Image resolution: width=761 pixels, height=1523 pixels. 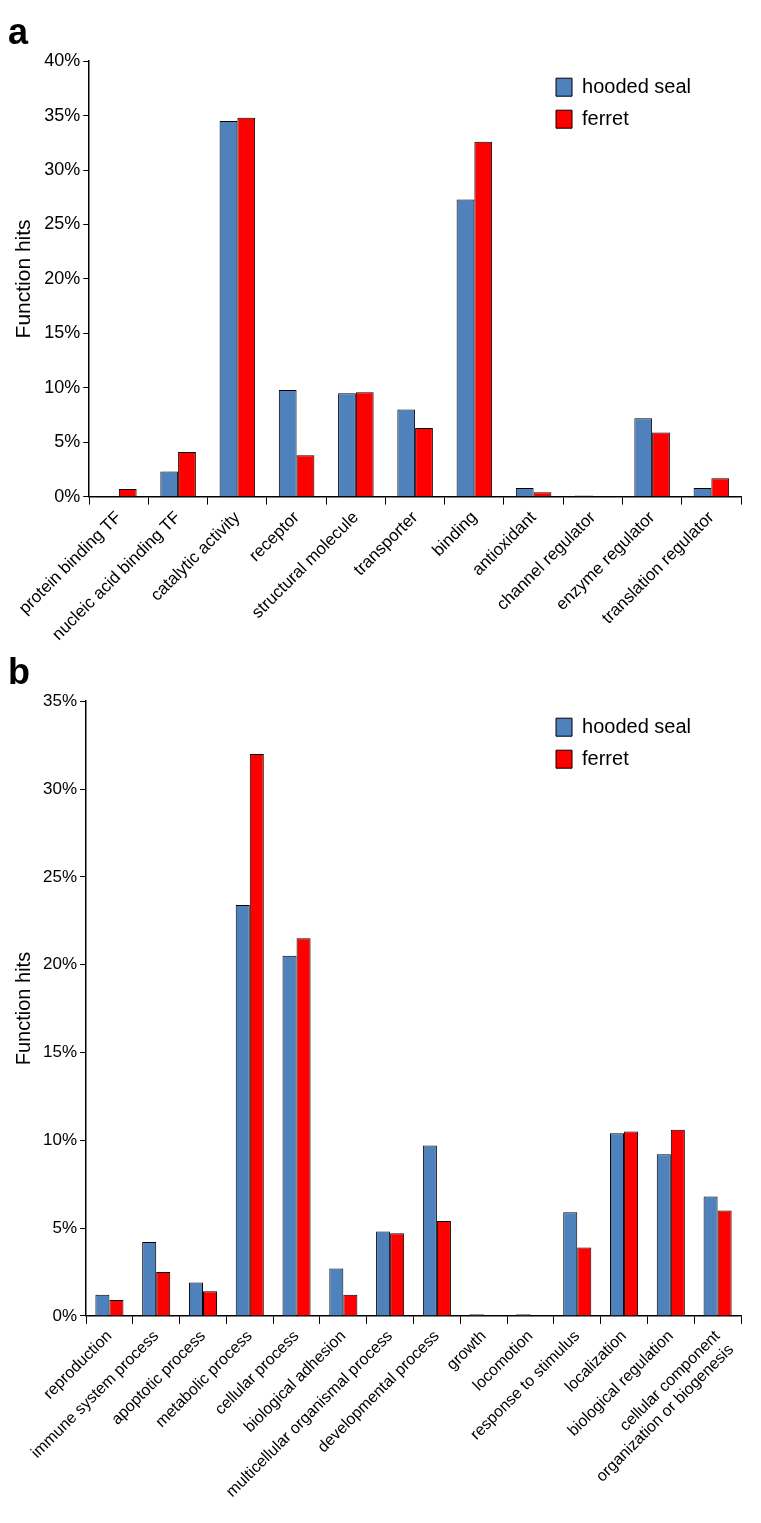 I want to click on y-tick-label: 40%, so click(x=62, y=60).